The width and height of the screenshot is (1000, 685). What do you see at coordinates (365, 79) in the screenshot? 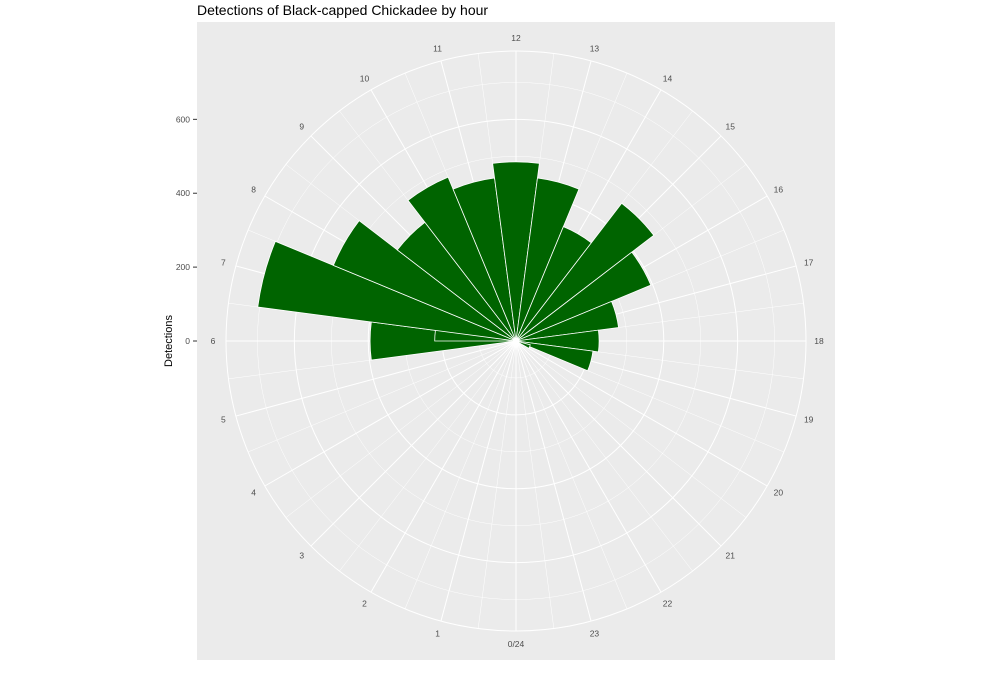
I see `hour-label: 10` at bounding box center [365, 79].